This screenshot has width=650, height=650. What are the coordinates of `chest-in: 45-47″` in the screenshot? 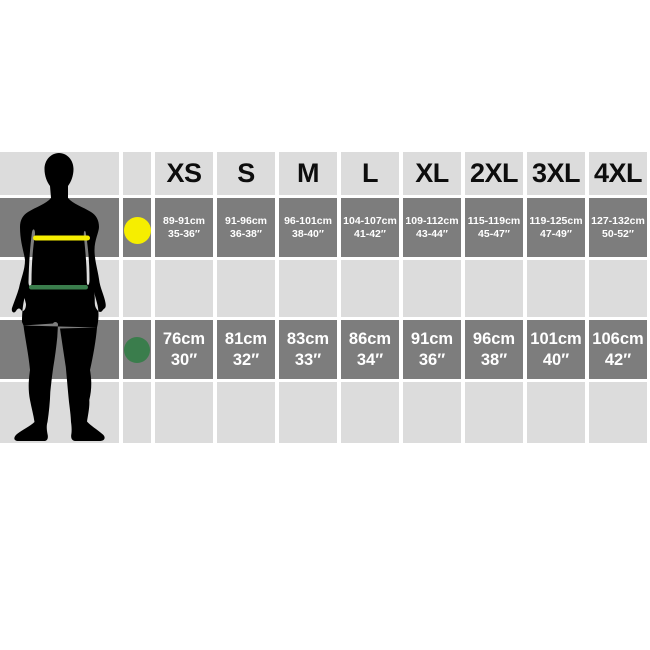 It's located at (494, 233).